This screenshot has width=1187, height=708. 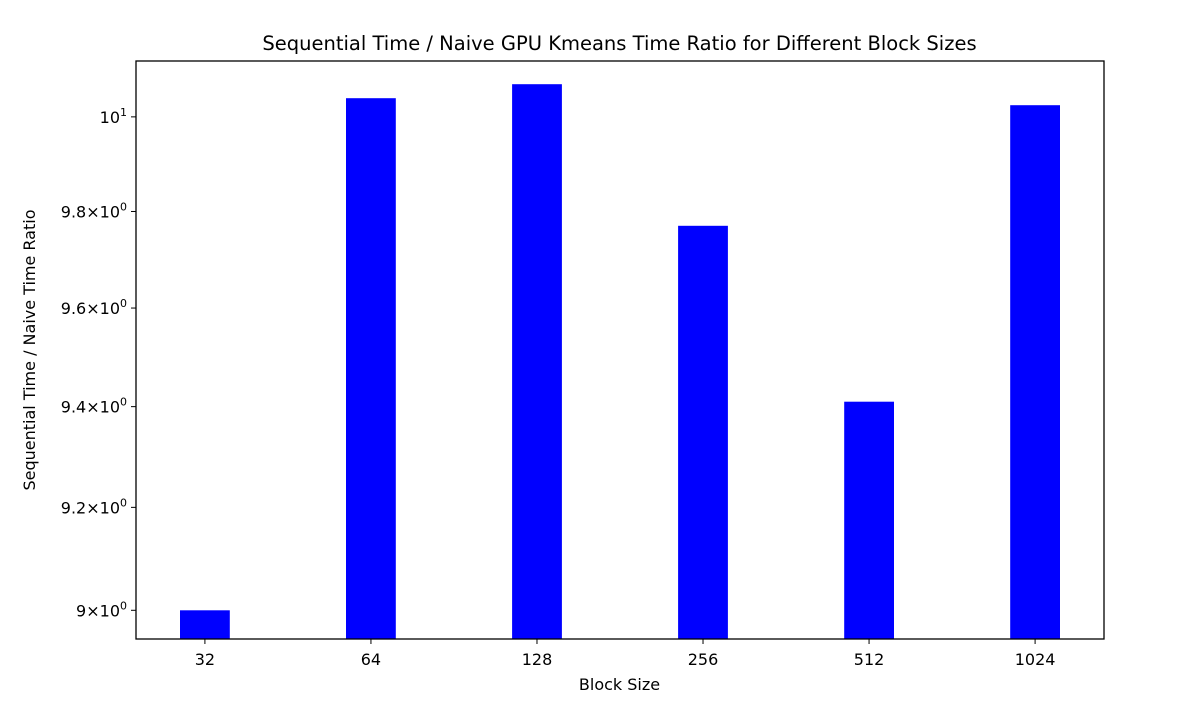 What do you see at coordinates (619, 684) in the screenshot?
I see `x-axis-label: Block Size` at bounding box center [619, 684].